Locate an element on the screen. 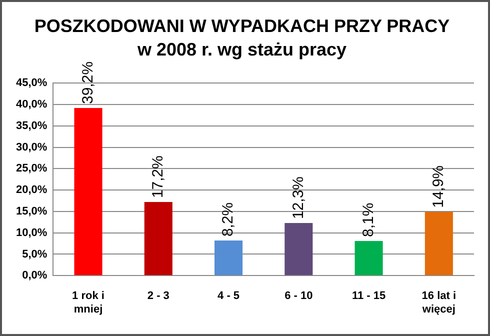 Image resolution: width=490 pixels, height=336 pixels. data-label: 12,3% is located at coordinates (298, 198).